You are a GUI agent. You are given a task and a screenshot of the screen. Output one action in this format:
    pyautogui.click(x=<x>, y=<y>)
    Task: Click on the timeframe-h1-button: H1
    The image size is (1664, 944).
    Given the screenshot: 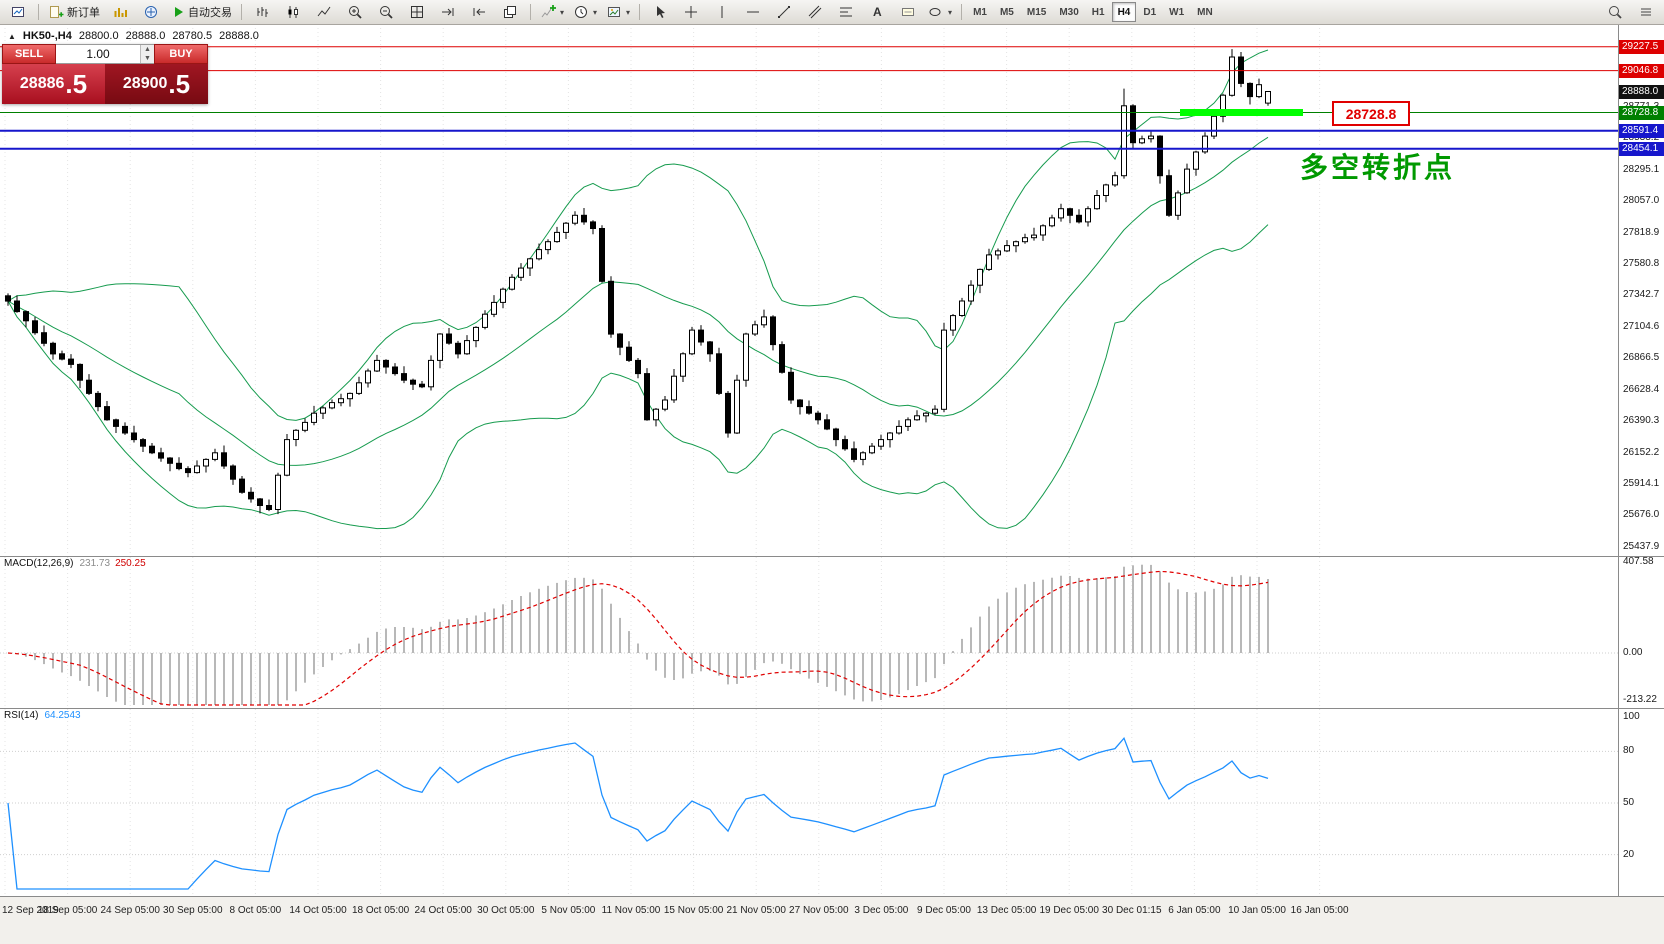 What is the action you would take?
    pyautogui.click(x=1098, y=12)
    